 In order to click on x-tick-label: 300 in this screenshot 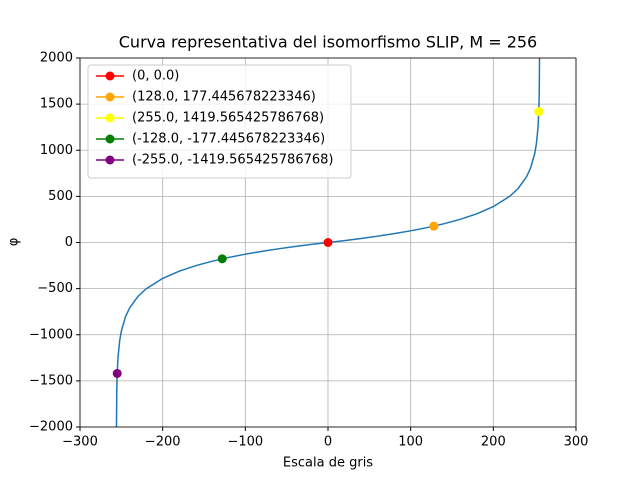, I will do `click(576, 442)`.